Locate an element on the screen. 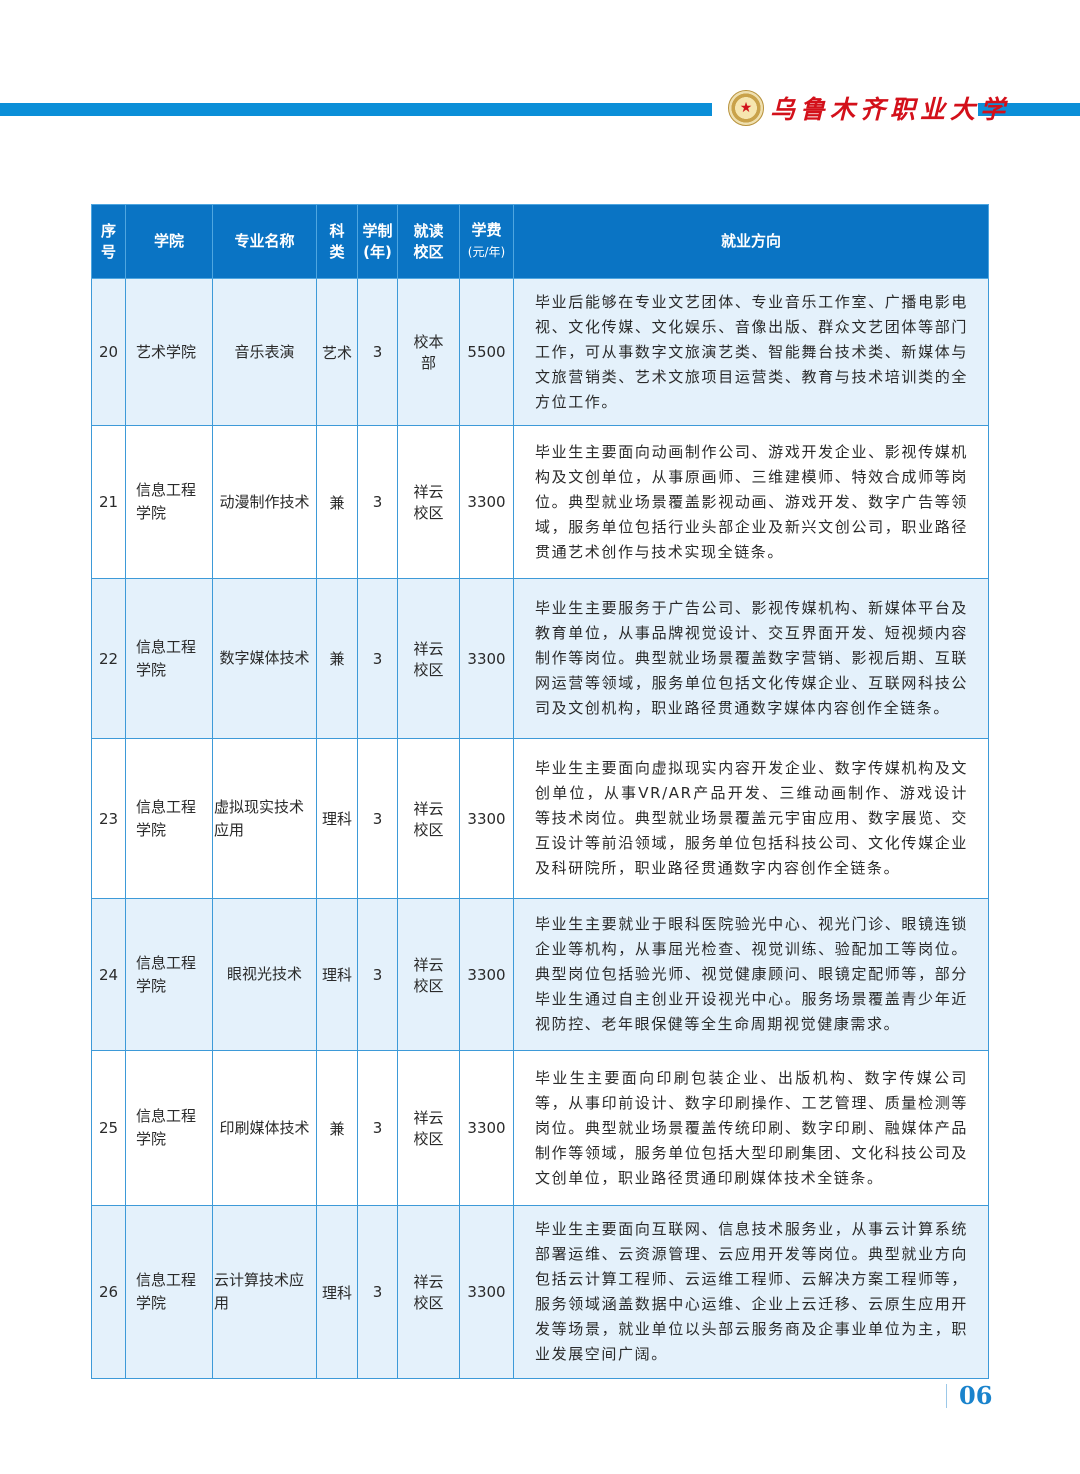  header-stripe-right is located at coordinates (1029, 109).